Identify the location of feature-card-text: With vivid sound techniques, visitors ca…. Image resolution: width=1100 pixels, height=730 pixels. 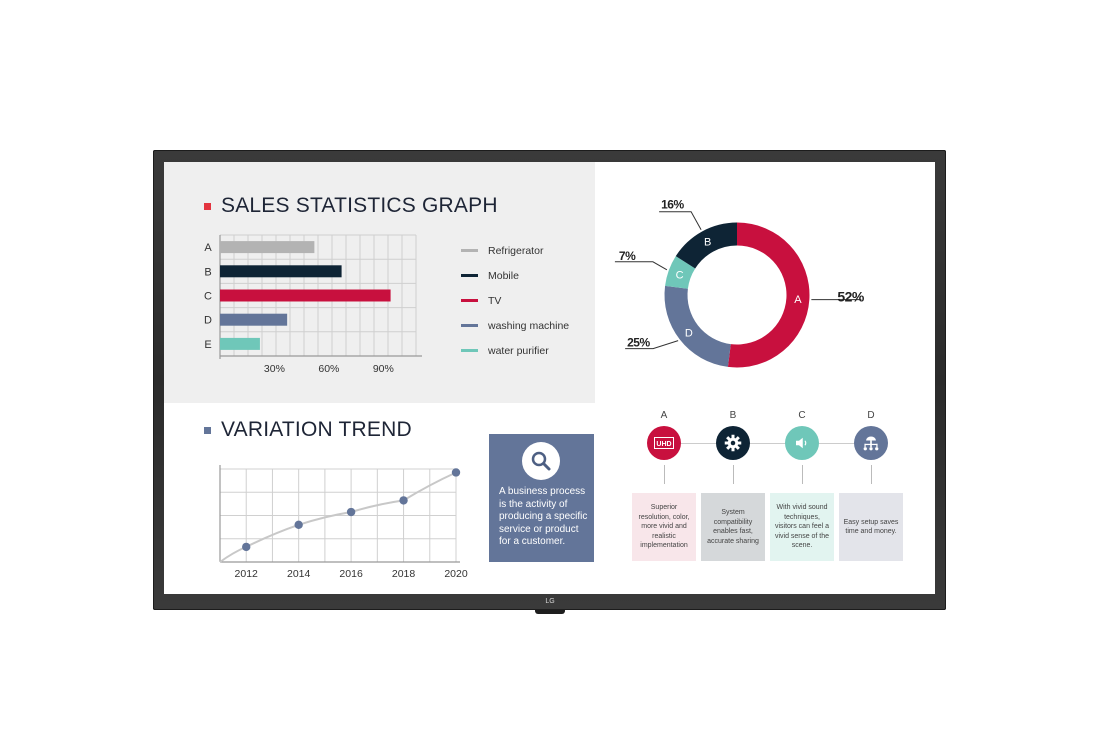
(802, 527).